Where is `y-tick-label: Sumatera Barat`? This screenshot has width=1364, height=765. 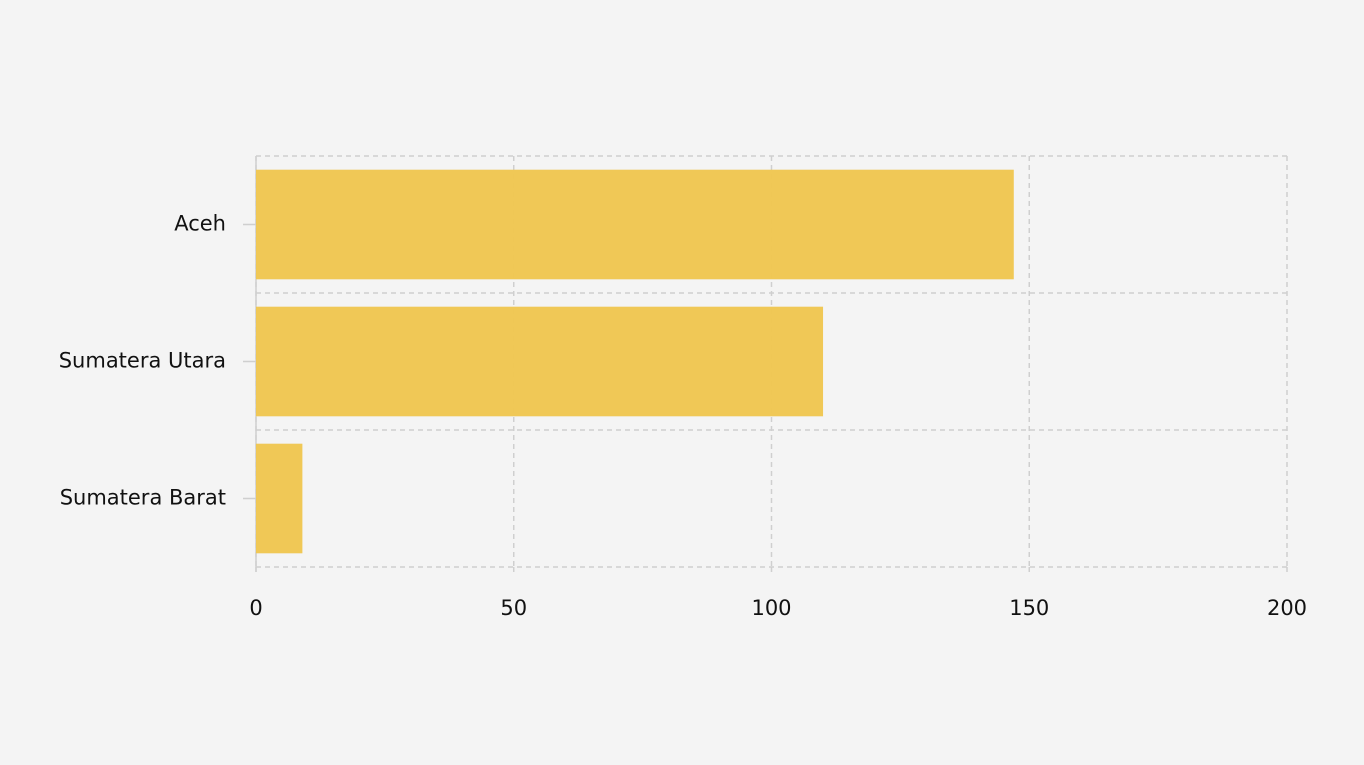
y-tick-label: Sumatera Barat is located at coordinates (143, 498).